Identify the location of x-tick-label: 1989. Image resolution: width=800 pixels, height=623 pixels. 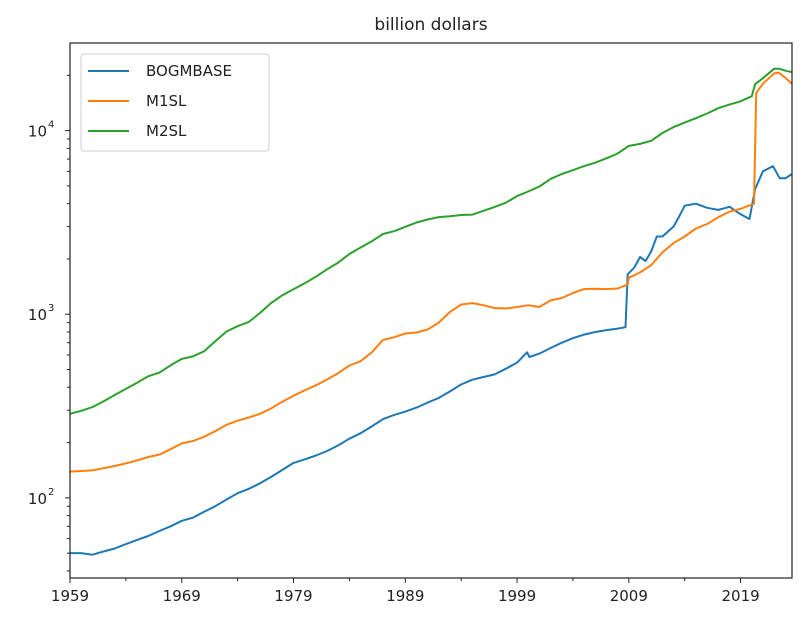
(405, 596).